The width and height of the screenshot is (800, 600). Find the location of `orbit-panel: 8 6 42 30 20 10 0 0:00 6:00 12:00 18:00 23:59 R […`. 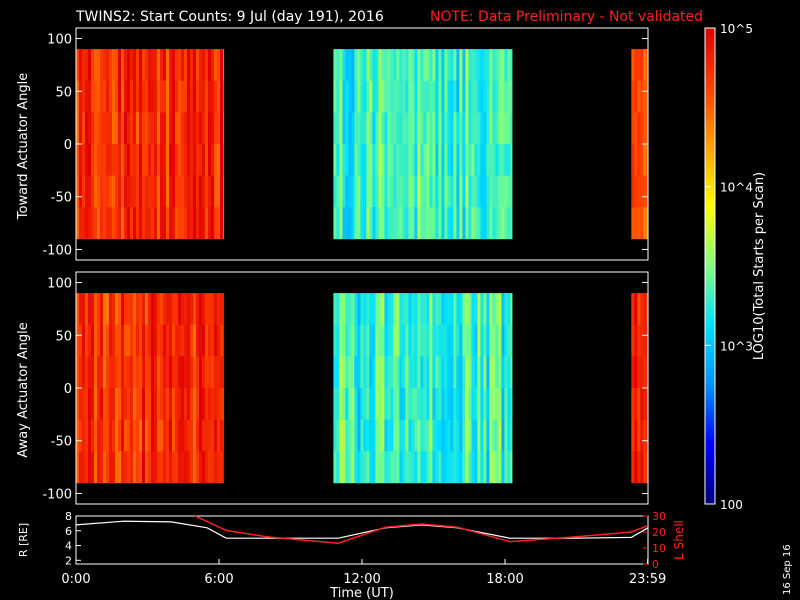

orbit-panel: 8 6 42 30 20 10 0 0:00 6:00 12:00 18:00 23:59 R [… is located at coordinates (351, 555).